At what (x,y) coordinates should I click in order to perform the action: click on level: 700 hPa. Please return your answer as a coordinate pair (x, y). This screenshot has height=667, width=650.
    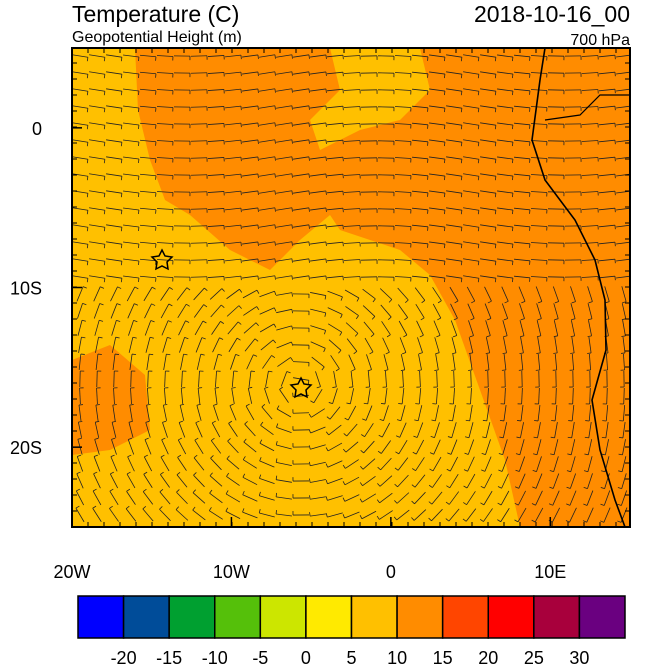
    Looking at the image, I should click on (600, 40).